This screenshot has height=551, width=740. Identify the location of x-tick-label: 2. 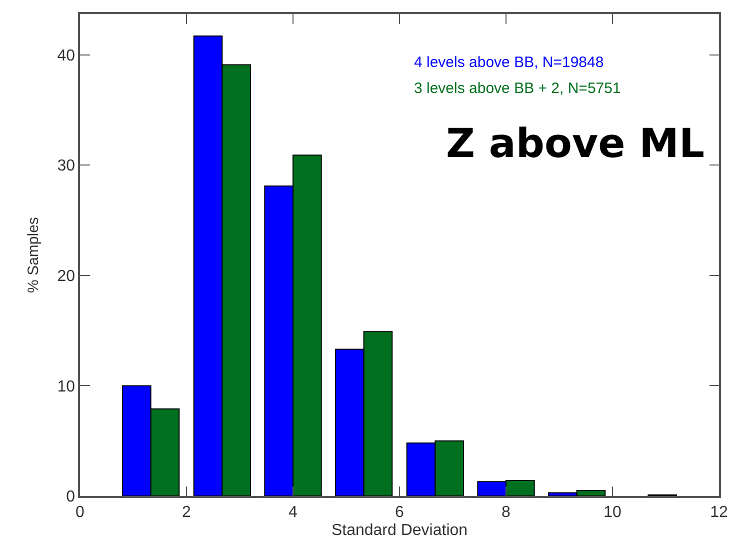
(187, 512).